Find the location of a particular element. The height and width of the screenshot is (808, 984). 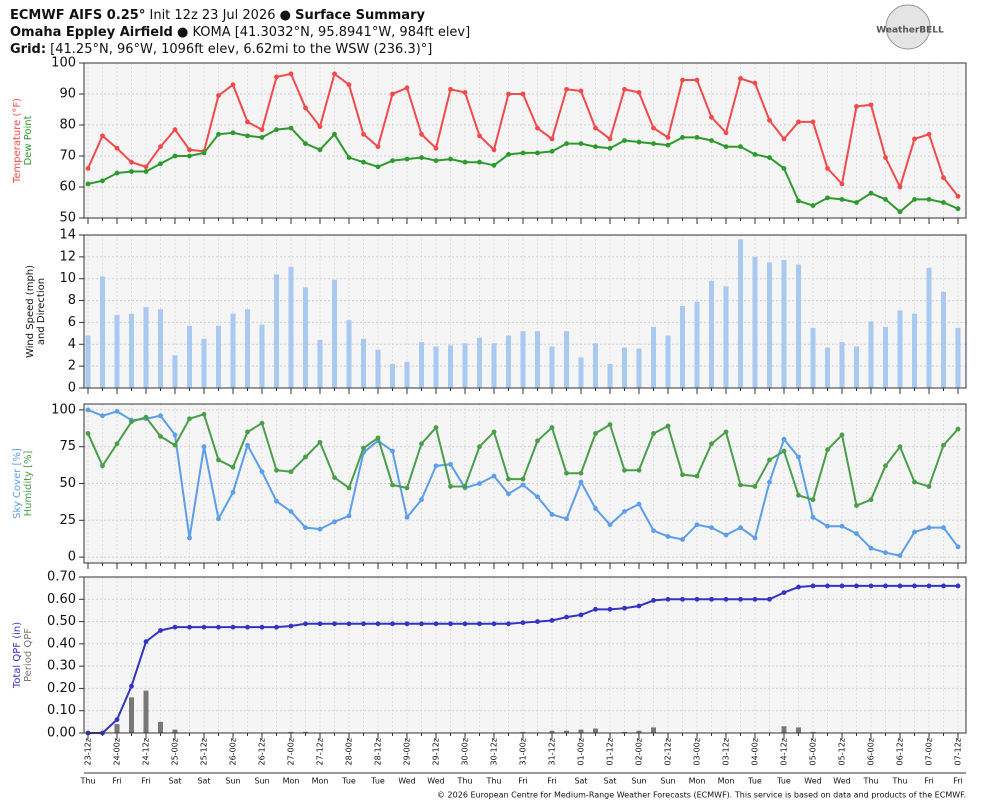

logo: WeatherBELL is located at coordinates (910, 27).